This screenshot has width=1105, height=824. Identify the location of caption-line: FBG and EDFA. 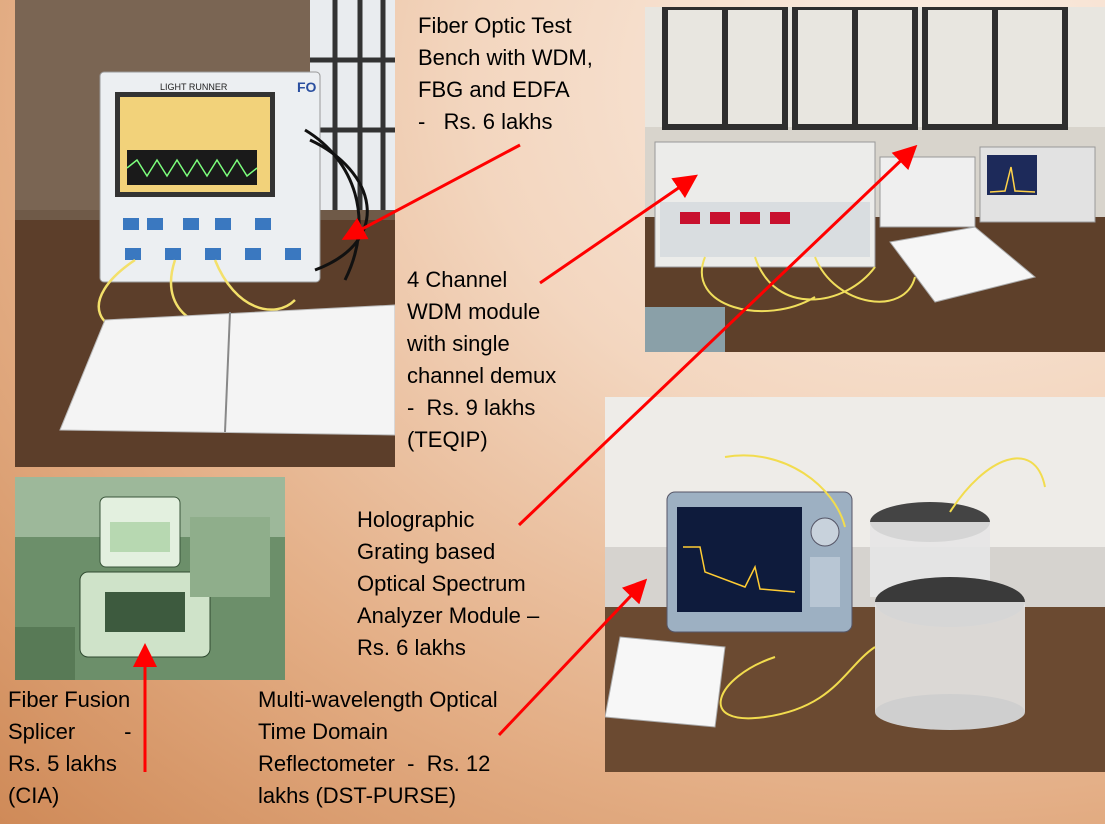
(494, 89).